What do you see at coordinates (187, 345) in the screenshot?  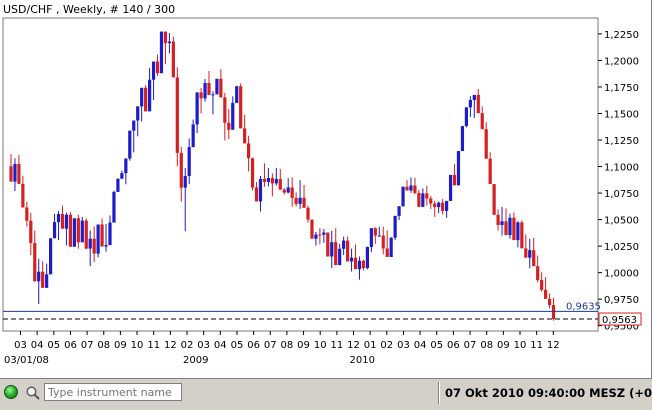 I see `x-tick-label: 02` at bounding box center [187, 345].